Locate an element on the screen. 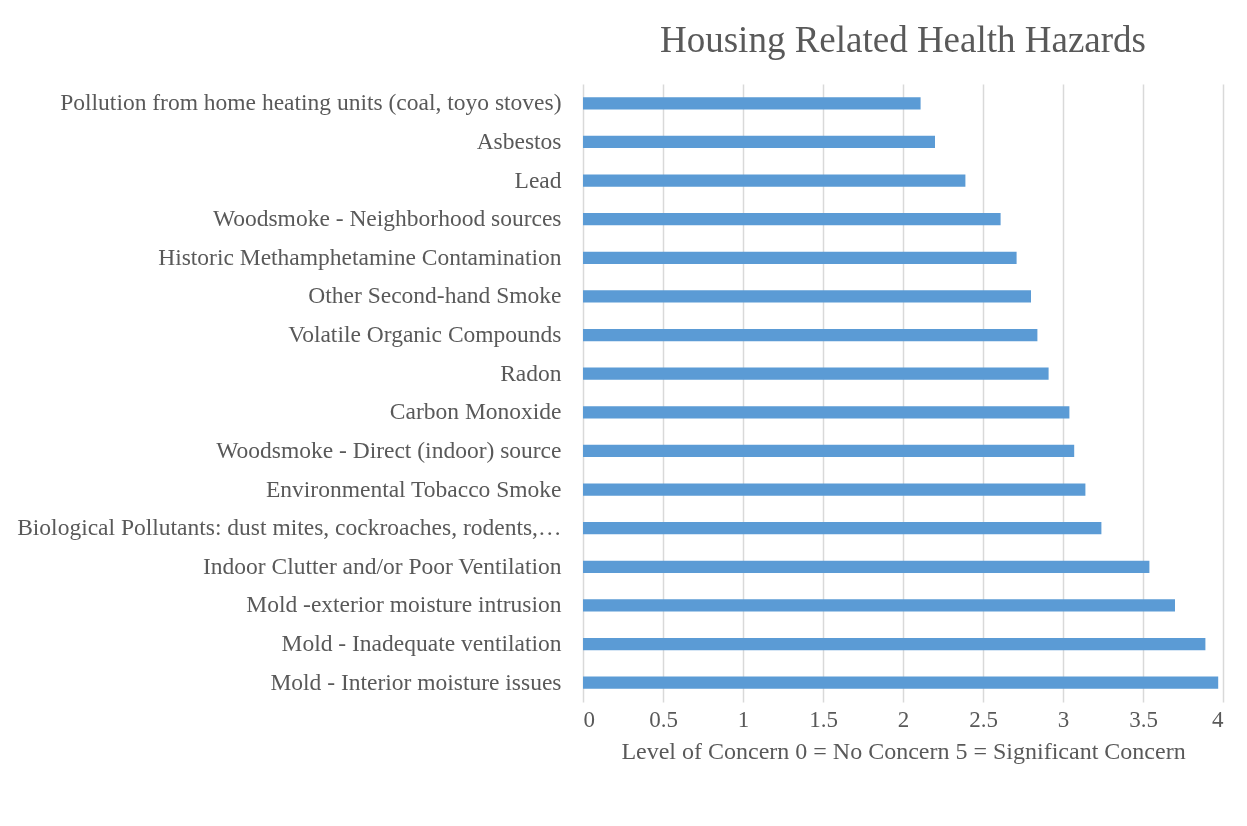 This screenshot has width=1247, height=826. x-tick-label: 2.5 is located at coordinates (983, 719).